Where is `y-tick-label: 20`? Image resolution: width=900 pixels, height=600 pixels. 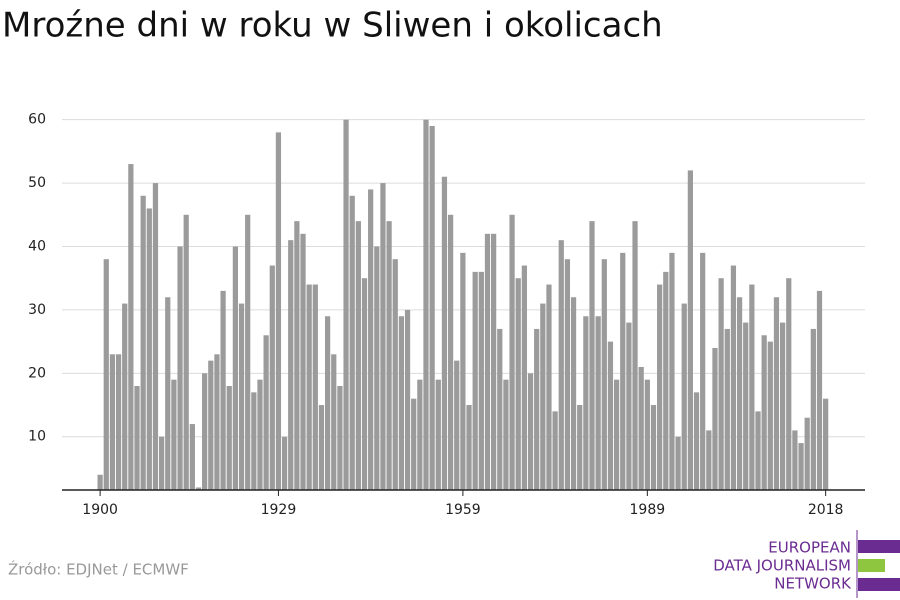
y-tick-label: 20 is located at coordinates (37, 373).